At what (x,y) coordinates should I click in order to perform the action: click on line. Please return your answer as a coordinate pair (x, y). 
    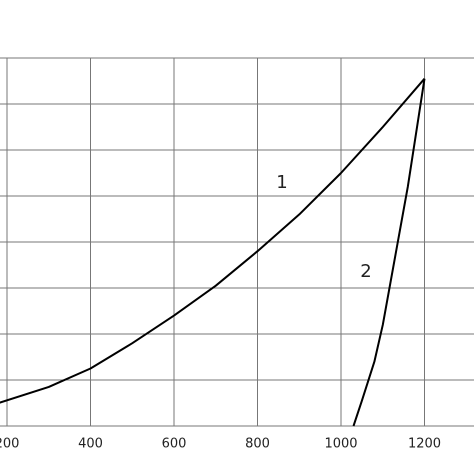
    Looking at the image, I should click on (389, 252).